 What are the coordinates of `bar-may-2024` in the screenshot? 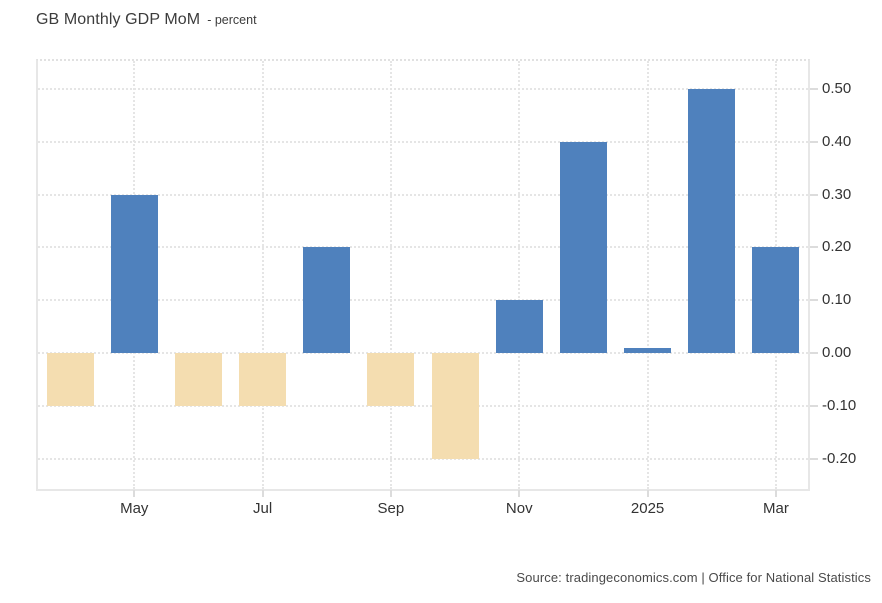 It's located at (134, 274).